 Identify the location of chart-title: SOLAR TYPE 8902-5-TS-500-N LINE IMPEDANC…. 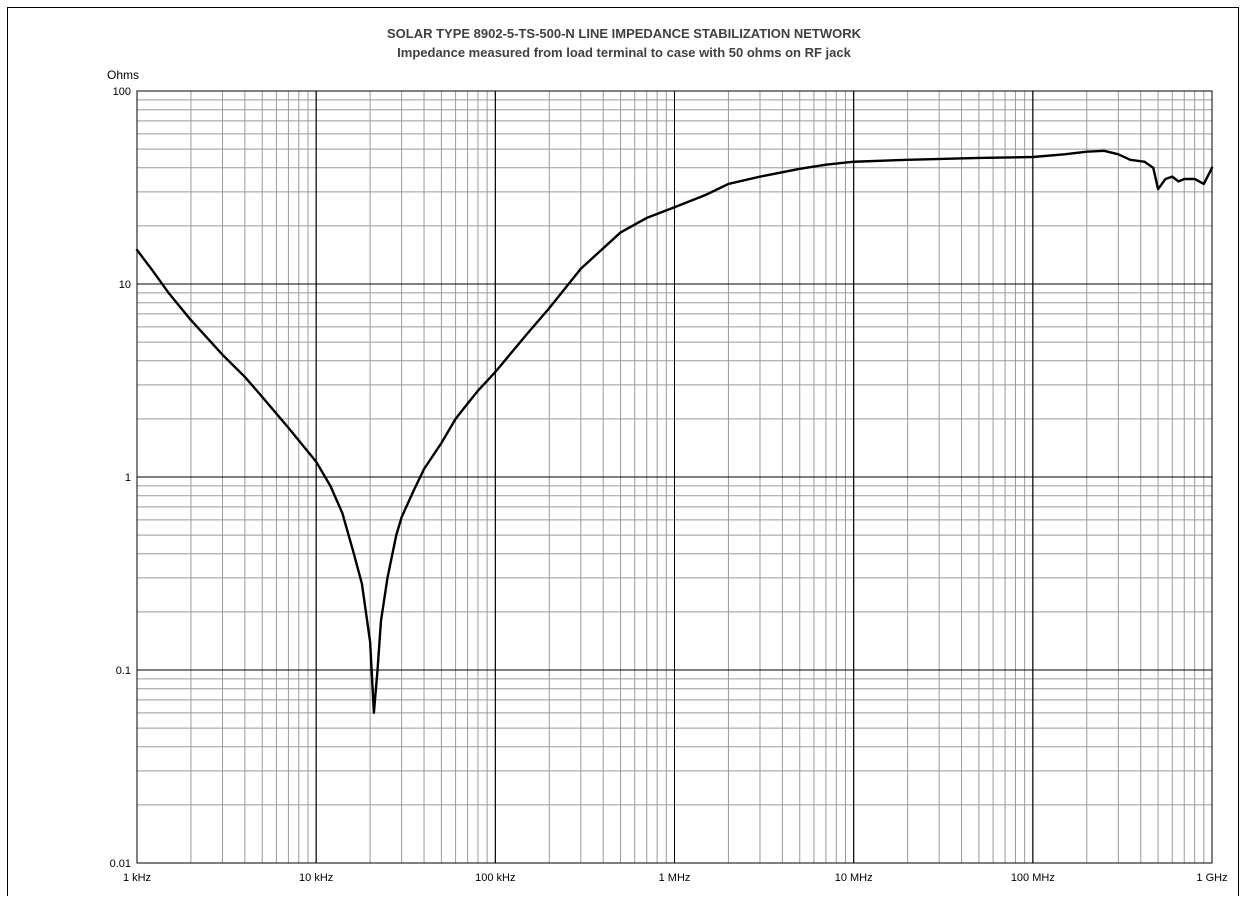
(624, 33).